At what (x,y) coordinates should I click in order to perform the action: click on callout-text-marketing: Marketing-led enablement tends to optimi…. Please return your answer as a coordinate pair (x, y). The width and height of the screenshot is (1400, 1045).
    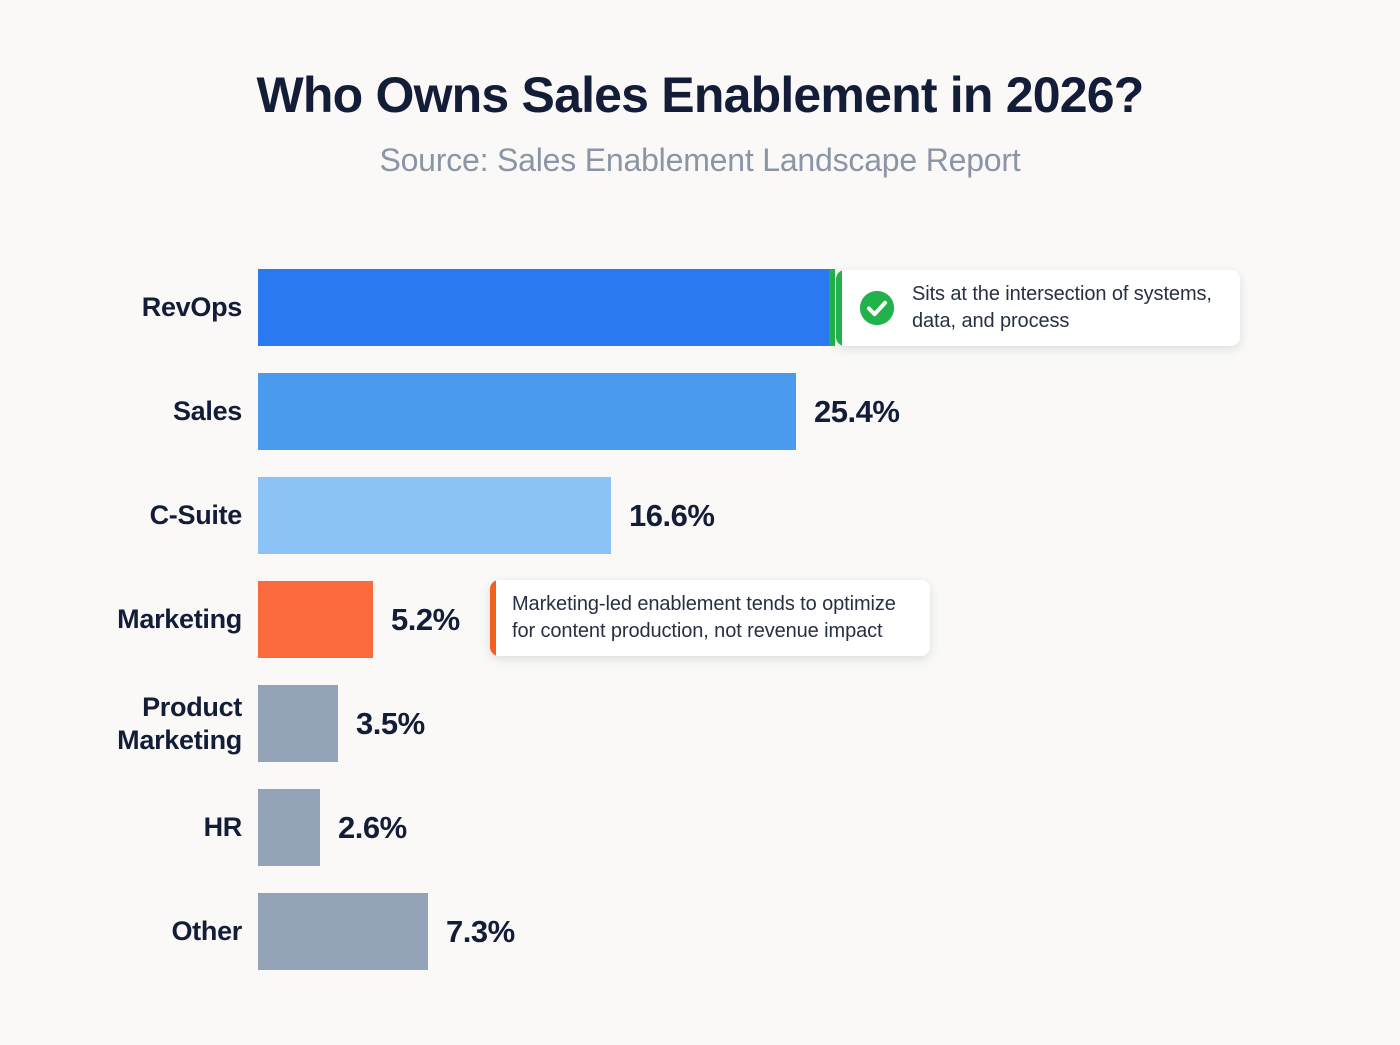
    Looking at the image, I should click on (704, 617).